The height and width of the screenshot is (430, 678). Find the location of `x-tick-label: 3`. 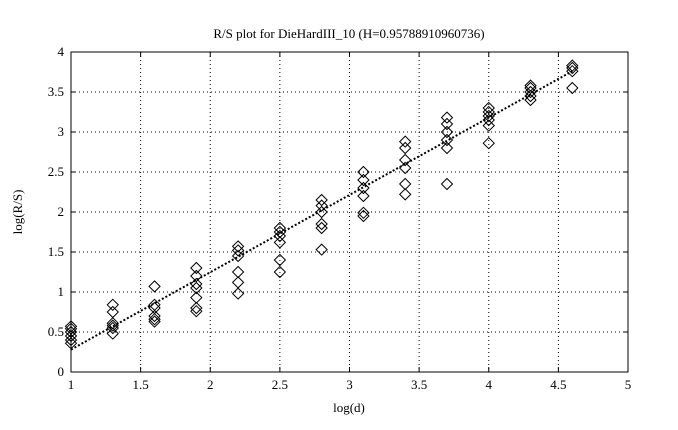

x-tick-label: 3 is located at coordinates (349, 384).